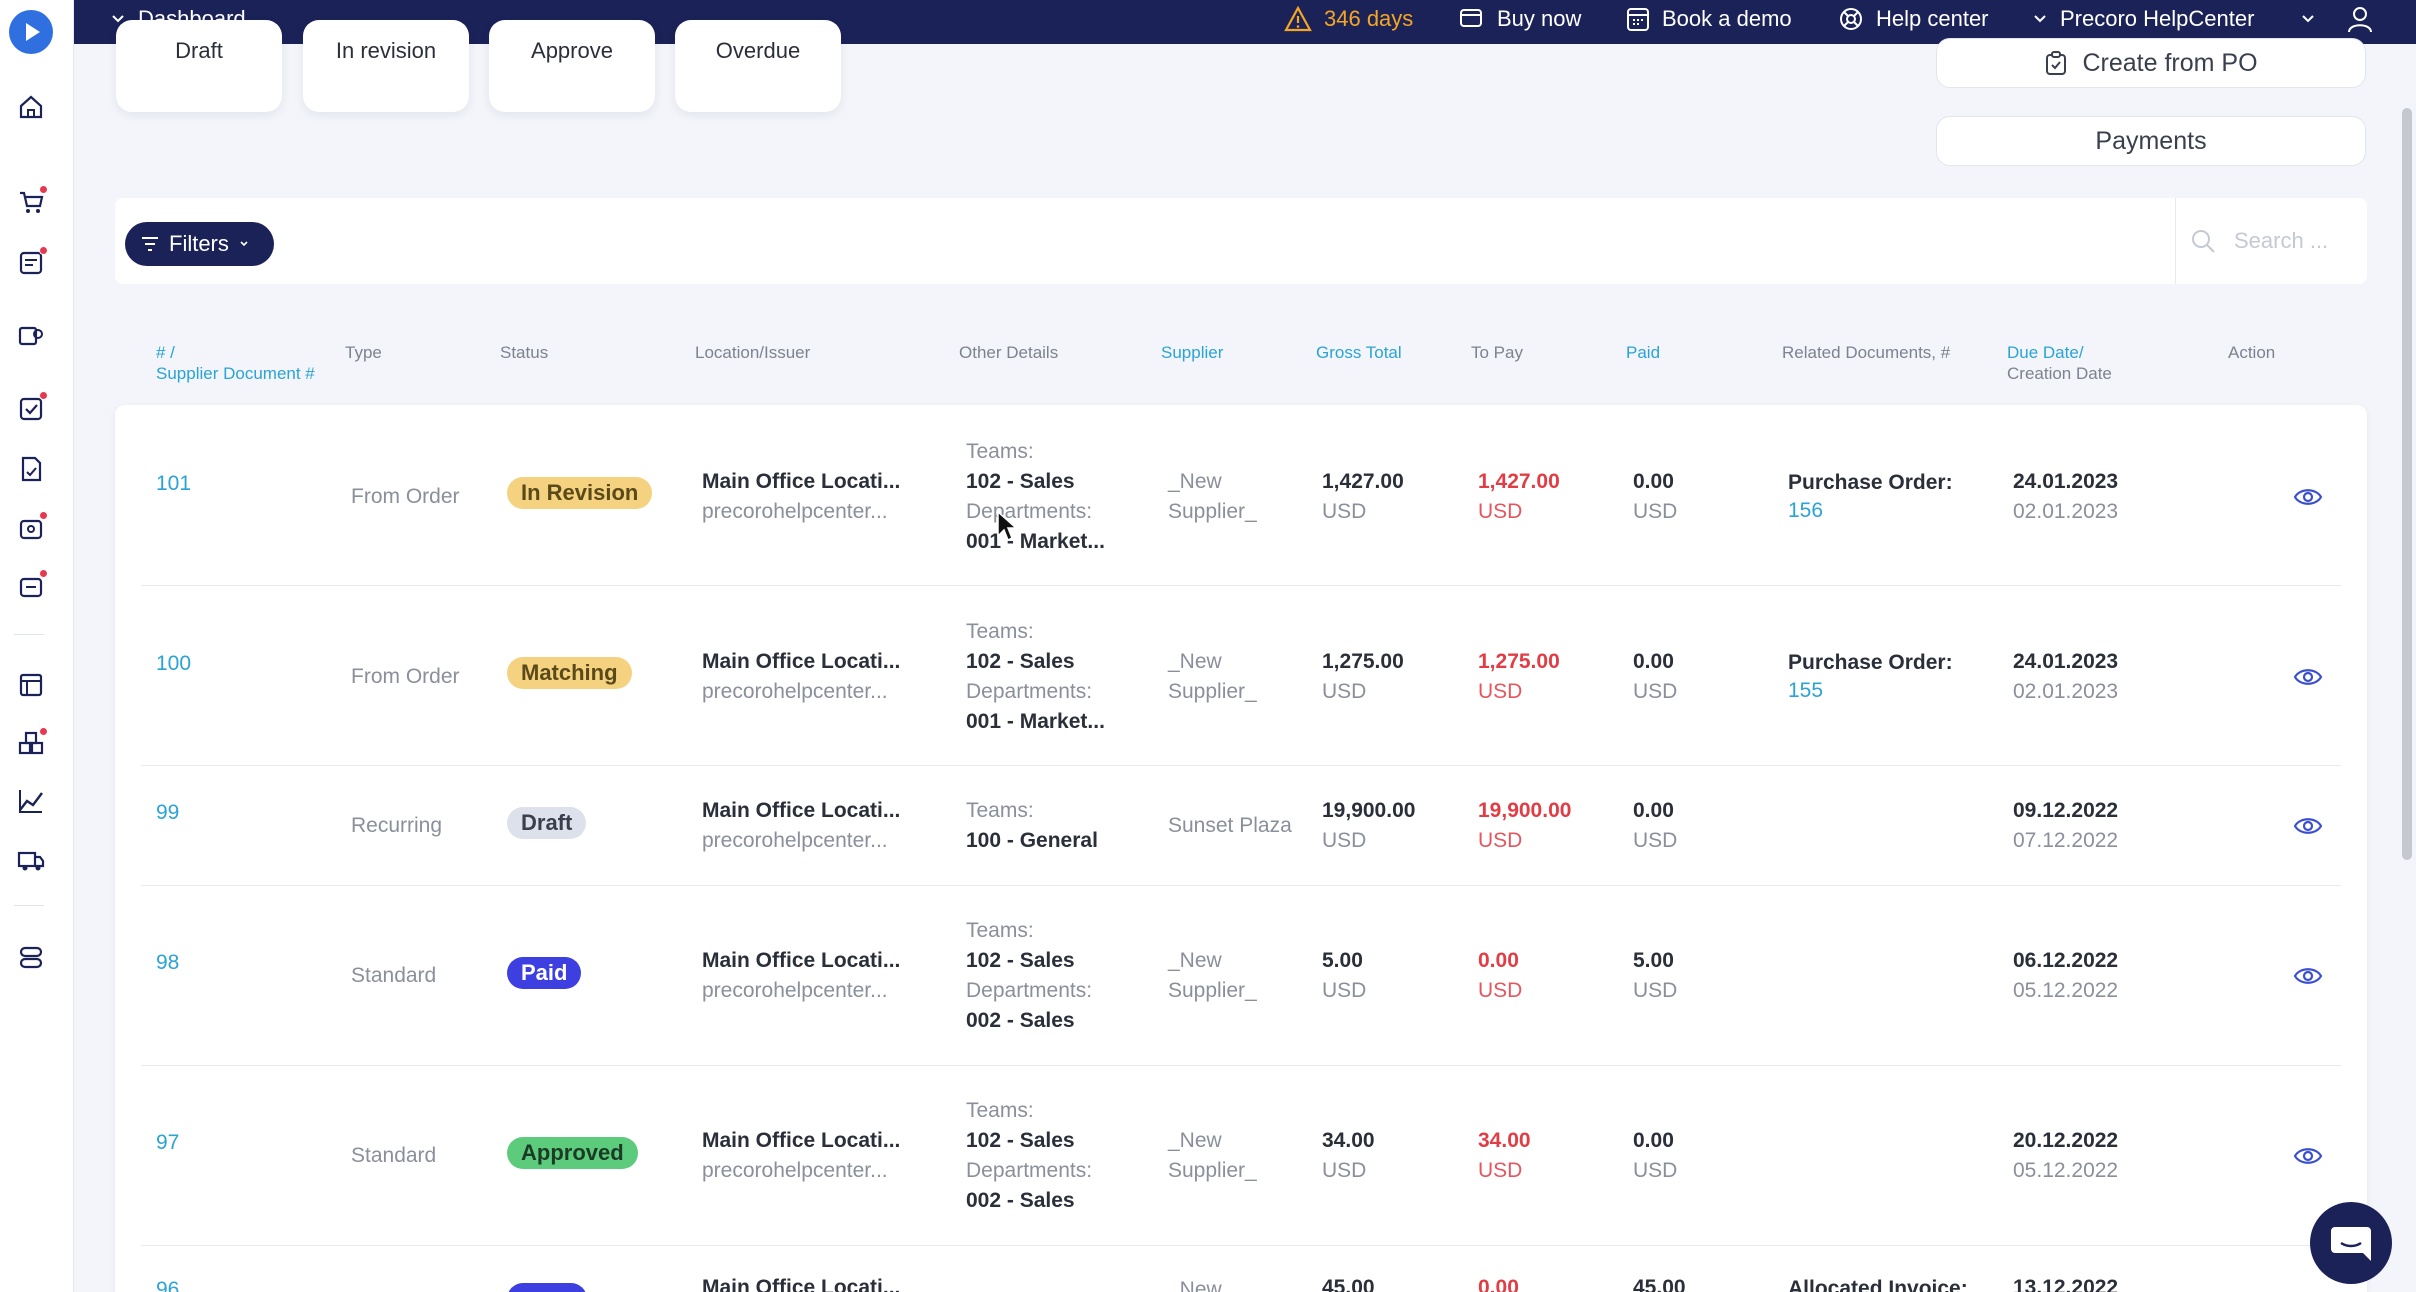 This screenshot has width=2416, height=1292. Describe the element at coordinates (1348, 18) in the screenshot. I see `trial-warning: 346 days` at that location.